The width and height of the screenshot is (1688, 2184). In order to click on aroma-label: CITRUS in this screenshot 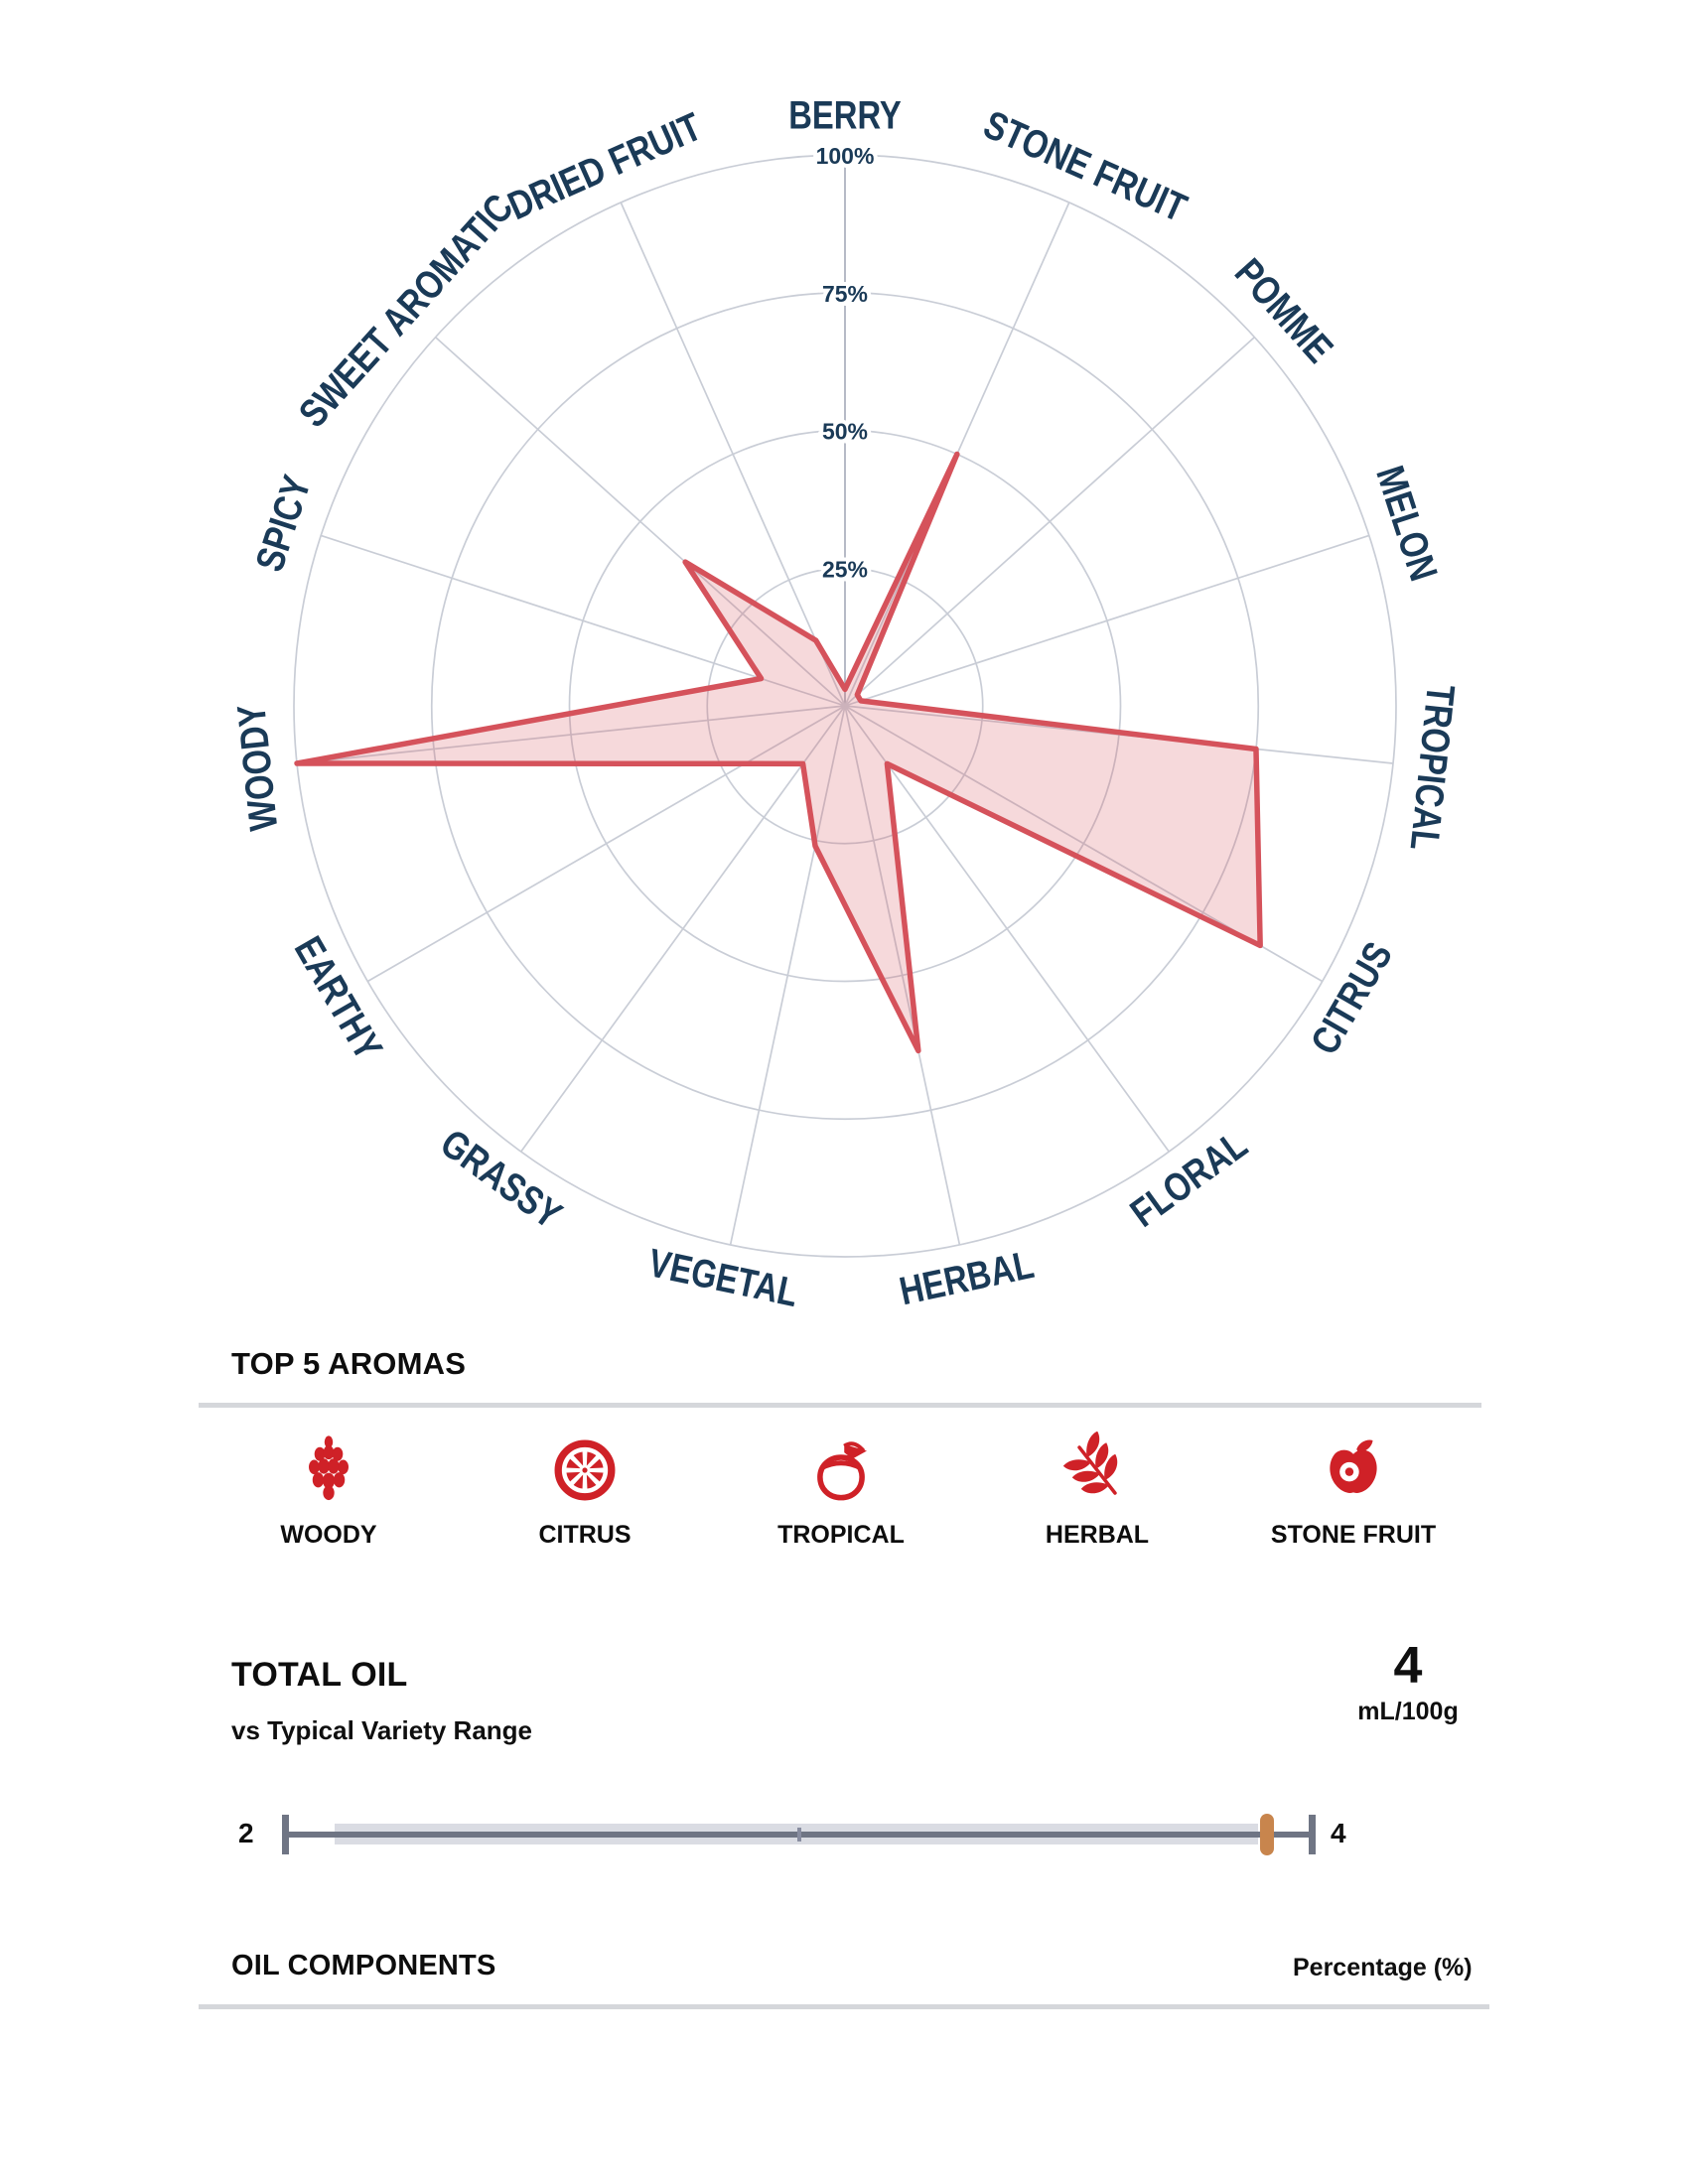, I will do `click(585, 1535)`.